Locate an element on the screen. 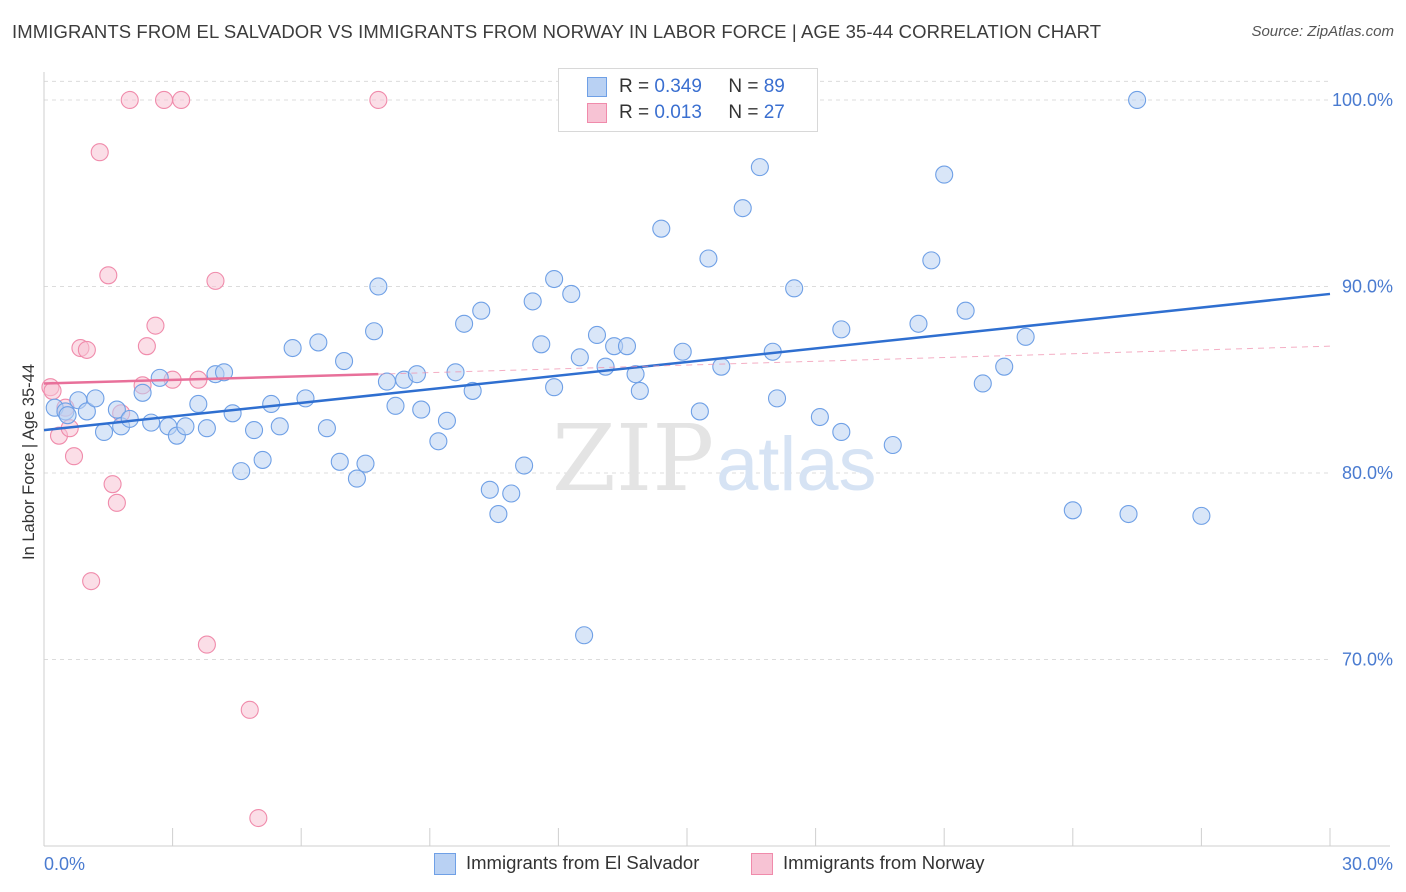 Image resolution: width=1406 pixels, height=892 pixels. y-tick-label: 70.0% is located at coordinates (1367, 659).